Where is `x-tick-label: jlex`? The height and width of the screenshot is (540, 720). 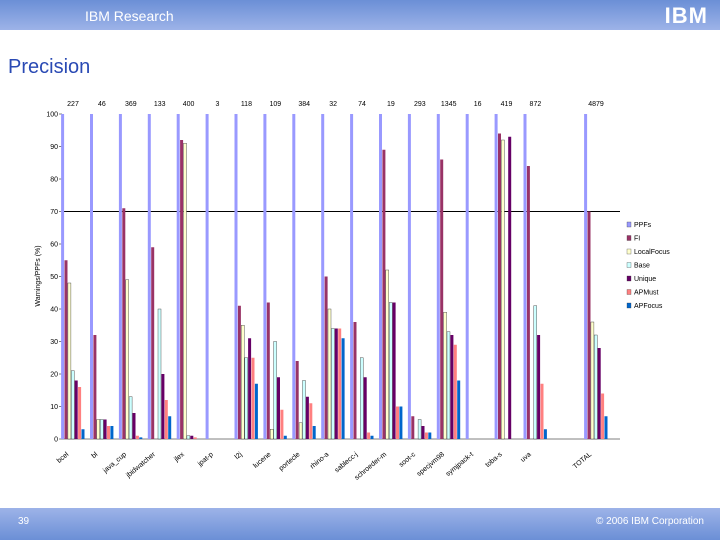 x-tick-label: jlex is located at coordinates (180, 457).